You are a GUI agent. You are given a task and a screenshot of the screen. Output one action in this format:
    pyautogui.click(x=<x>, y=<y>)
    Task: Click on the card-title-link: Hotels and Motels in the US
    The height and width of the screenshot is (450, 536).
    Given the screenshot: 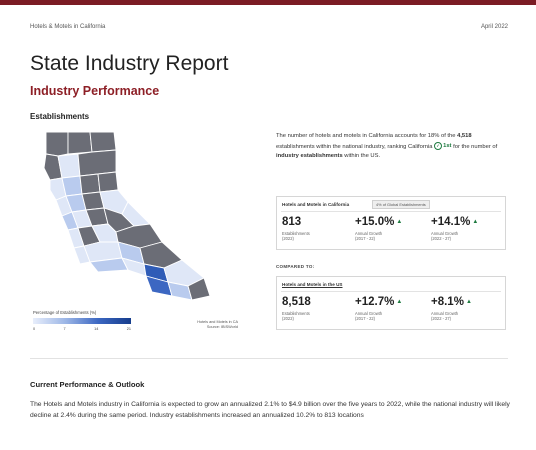 What is the action you would take?
    pyautogui.click(x=312, y=284)
    